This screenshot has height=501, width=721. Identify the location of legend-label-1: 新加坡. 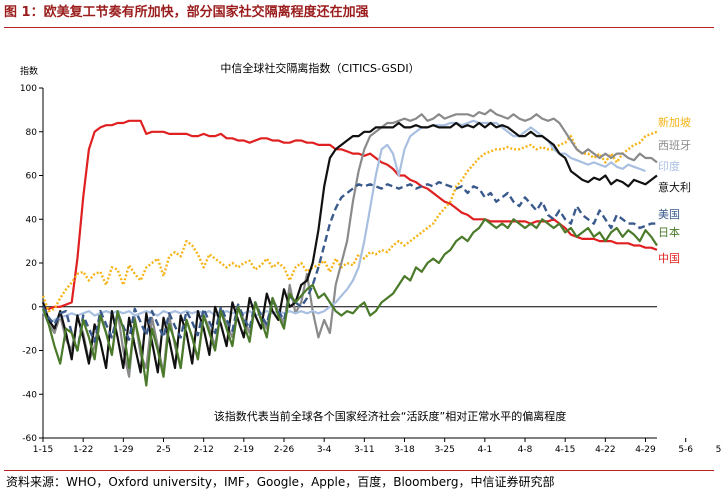
(674, 122).